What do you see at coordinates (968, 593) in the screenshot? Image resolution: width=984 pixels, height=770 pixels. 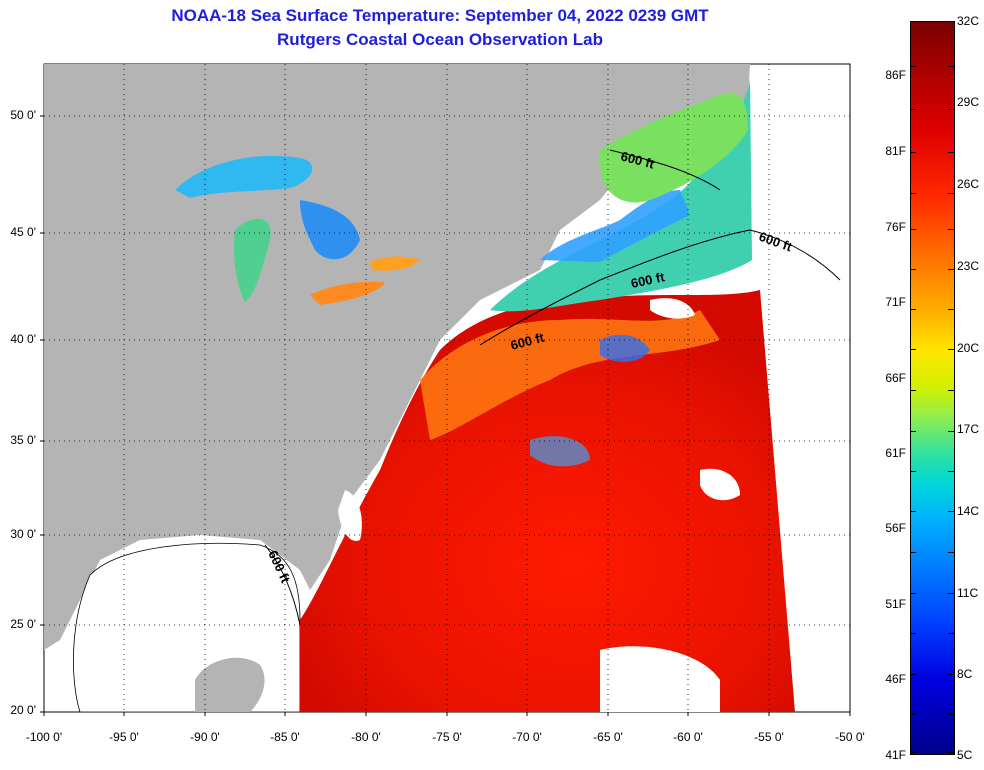 I see `colorbar-c-label: 11C` at bounding box center [968, 593].